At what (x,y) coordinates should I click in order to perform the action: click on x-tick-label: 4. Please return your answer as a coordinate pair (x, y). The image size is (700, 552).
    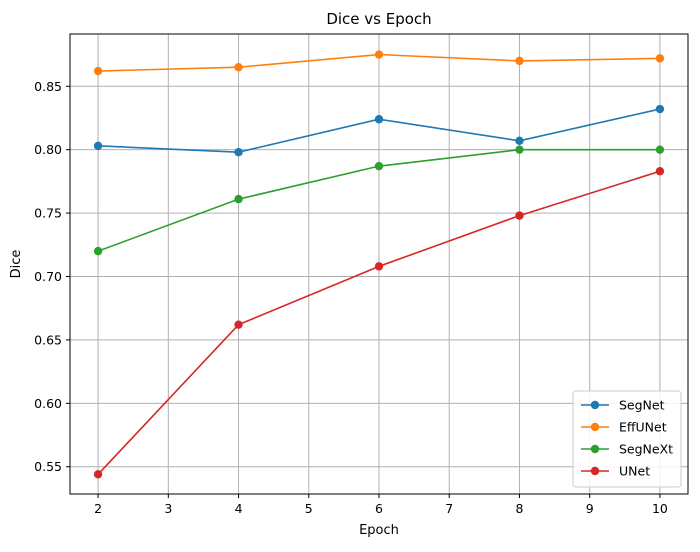
    Looking at the image, I should click on (239, 508).